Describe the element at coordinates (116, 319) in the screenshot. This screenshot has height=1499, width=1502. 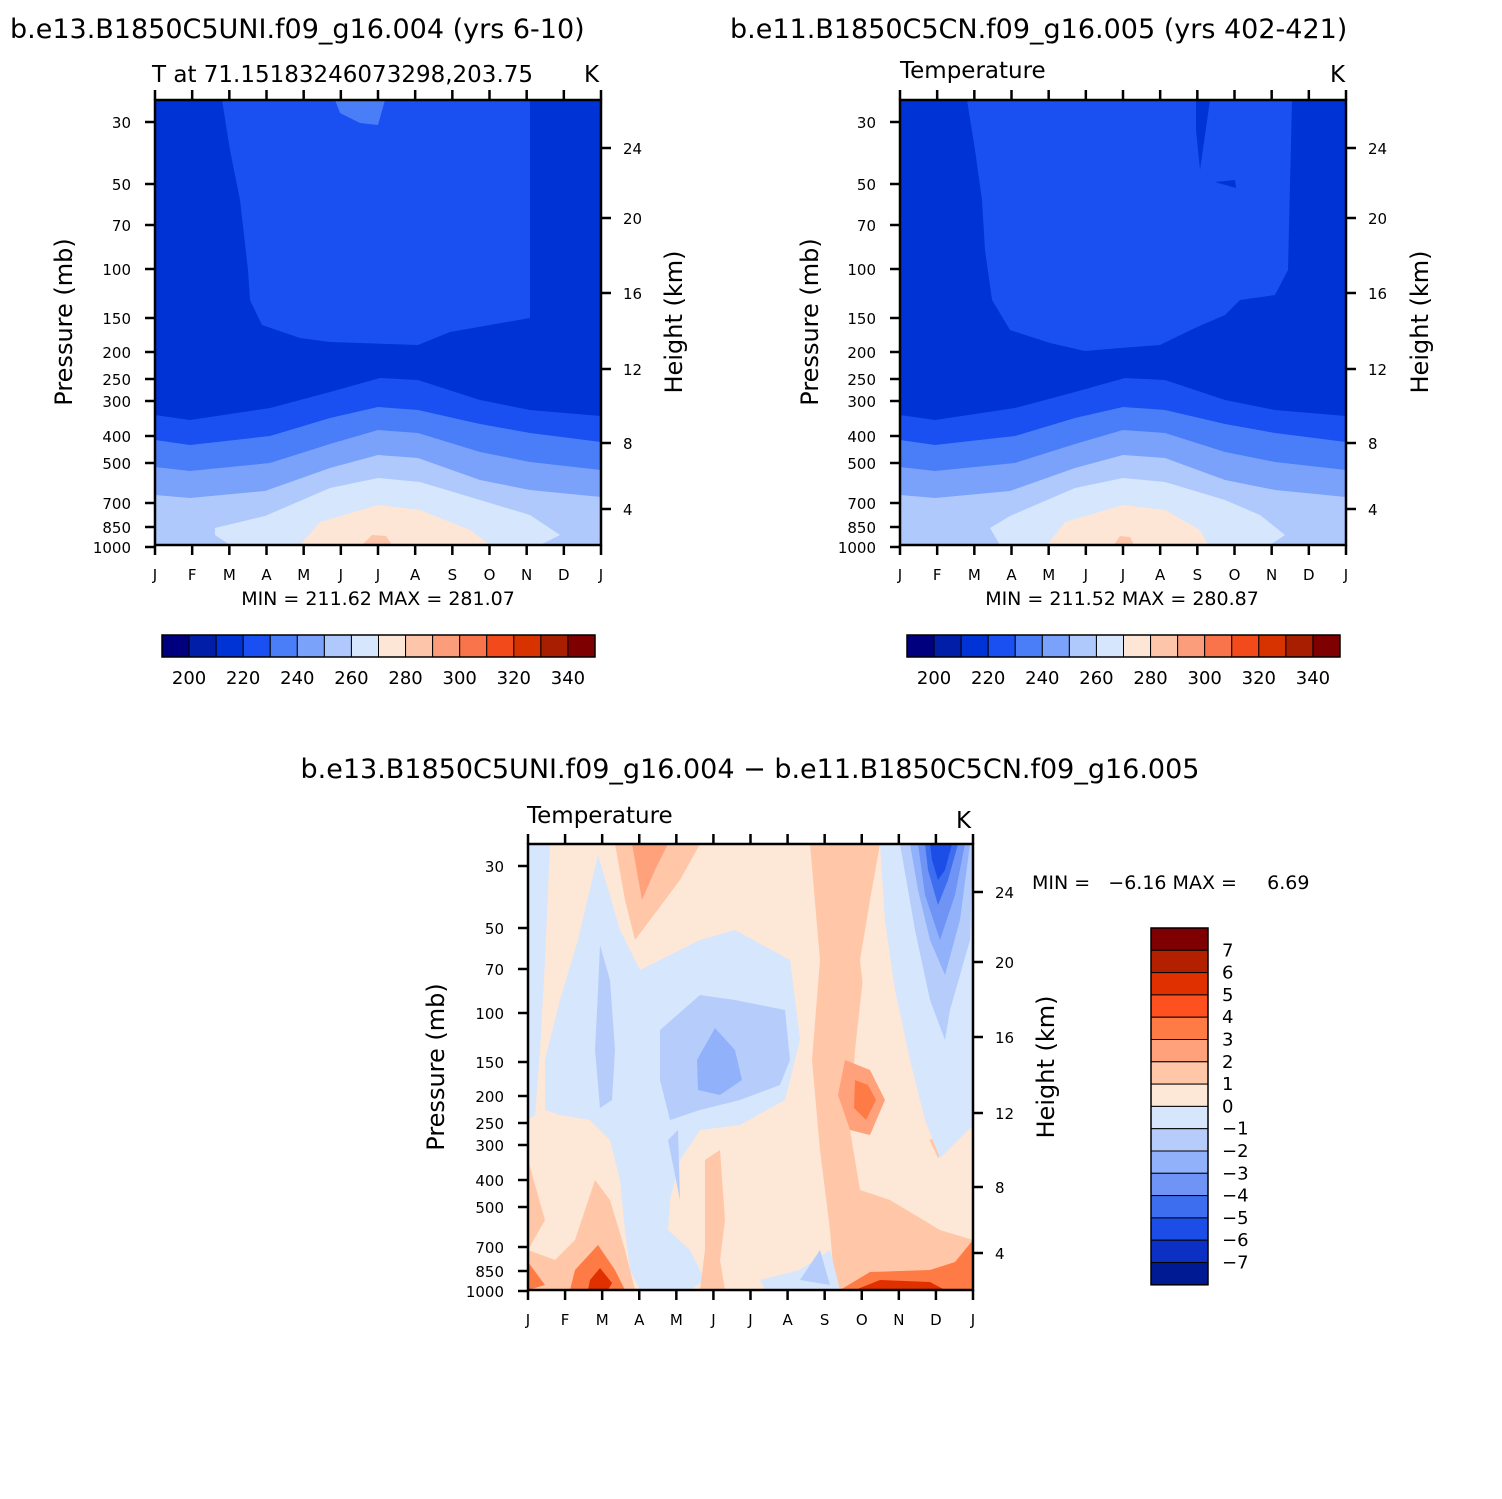
I see `y-tick-label: 150` at that location.